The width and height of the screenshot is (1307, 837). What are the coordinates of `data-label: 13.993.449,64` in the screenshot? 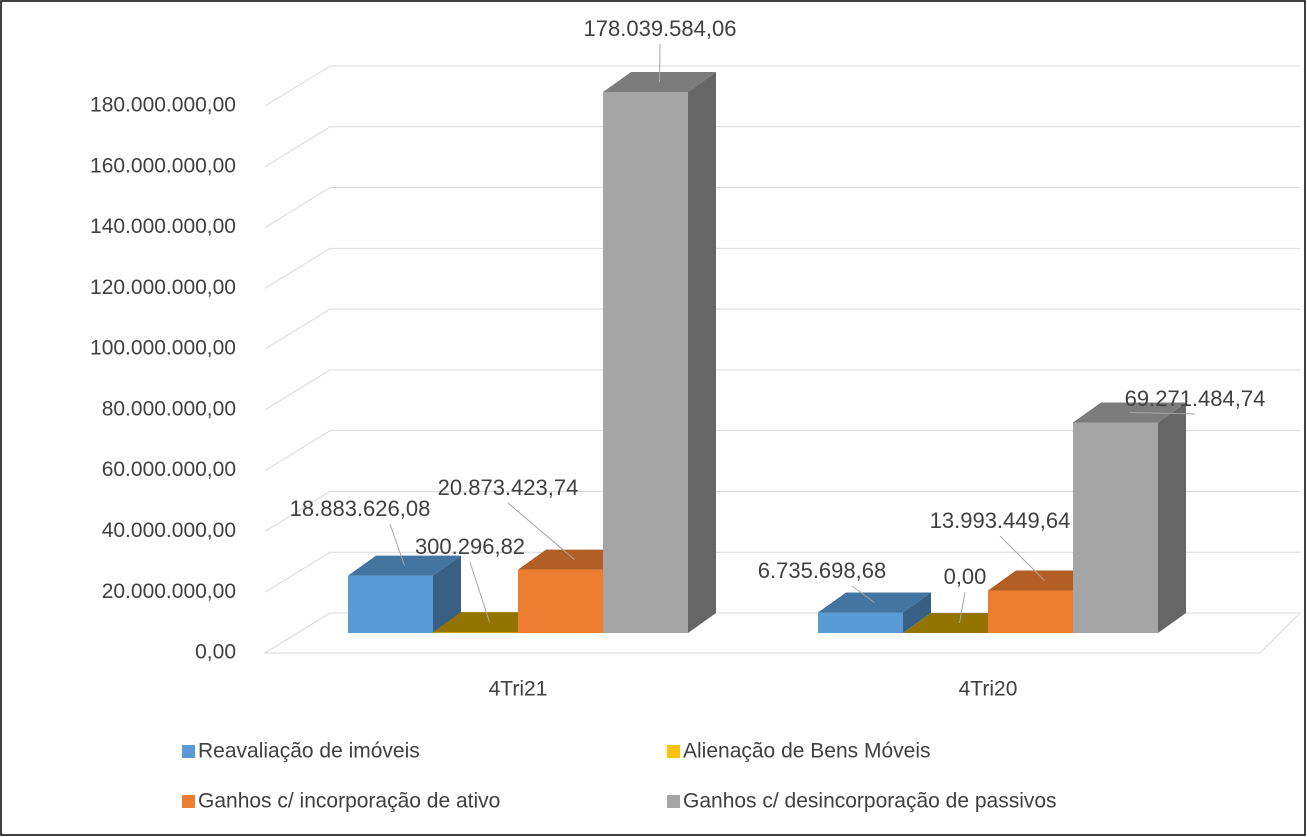 It's located at (1000, 520).